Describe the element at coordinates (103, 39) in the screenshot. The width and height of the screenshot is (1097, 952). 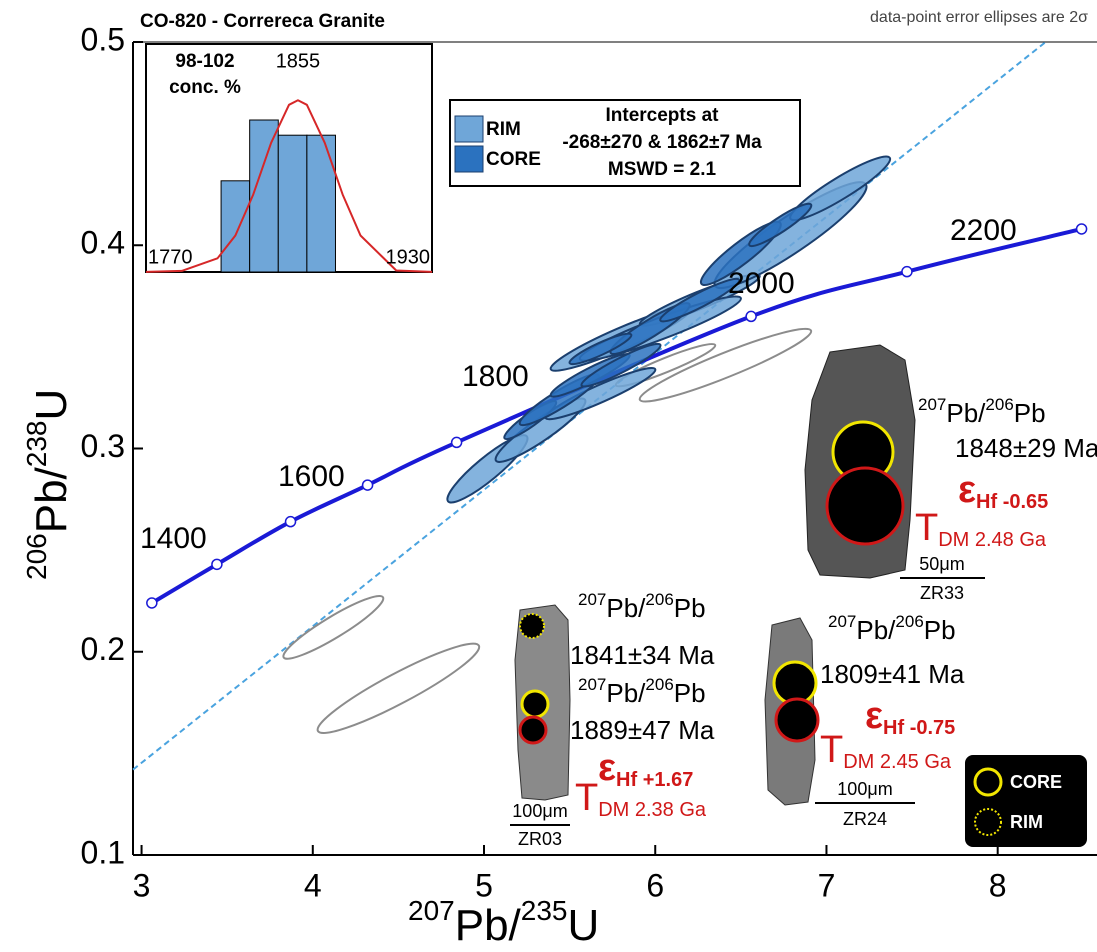
I see `y-tick-label: 0.5` at that location.